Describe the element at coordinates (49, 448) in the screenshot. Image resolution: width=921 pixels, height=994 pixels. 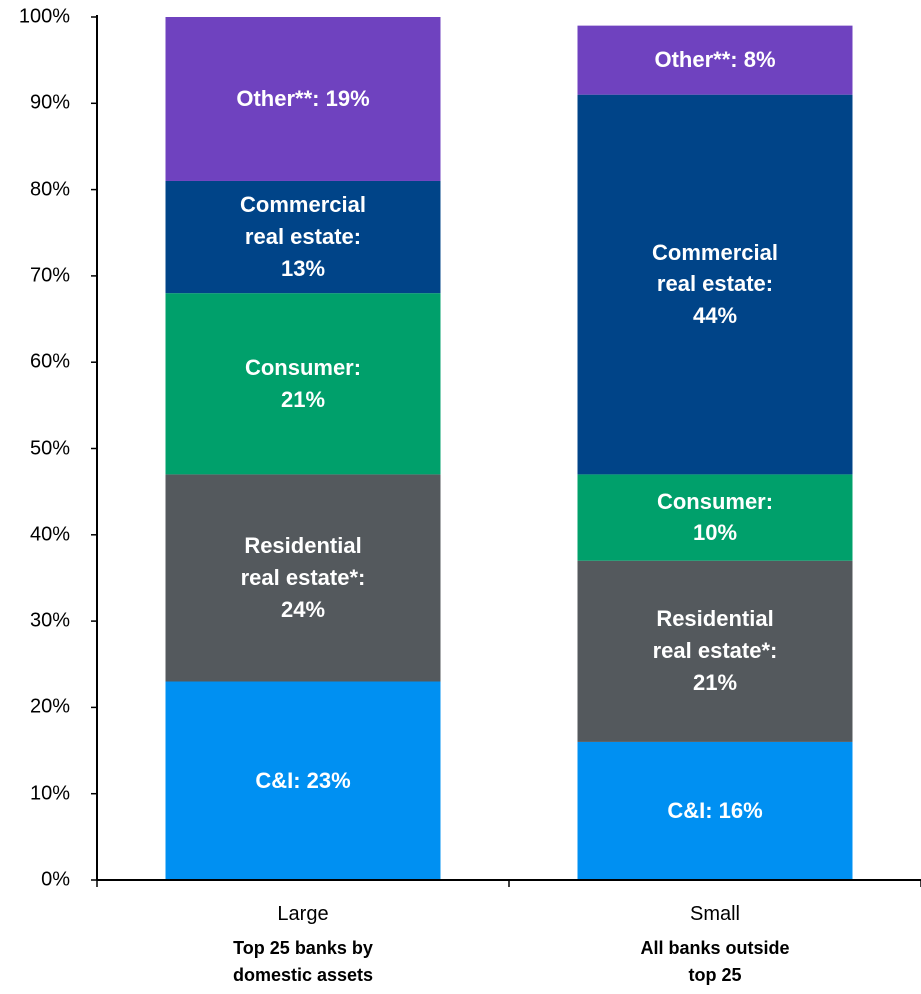
I see `y-tick-label: 50%` at that location.